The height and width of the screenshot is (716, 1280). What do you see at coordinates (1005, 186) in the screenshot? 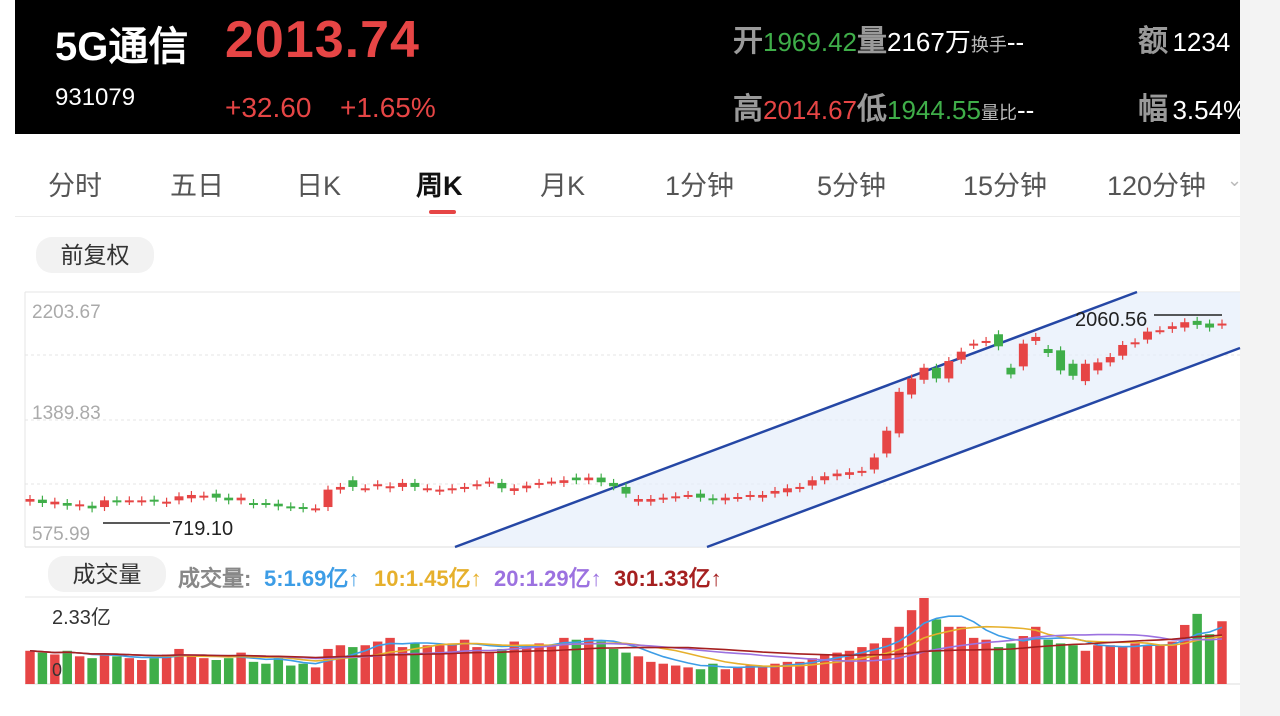
I see `tab-15min: 15分钟` at bounding box center [1005, 186].